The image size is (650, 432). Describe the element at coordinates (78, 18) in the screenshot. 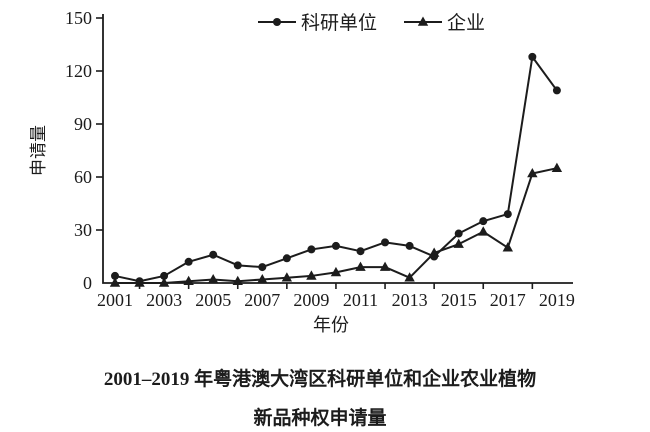

I see `y-tick-label: 150` at that location.